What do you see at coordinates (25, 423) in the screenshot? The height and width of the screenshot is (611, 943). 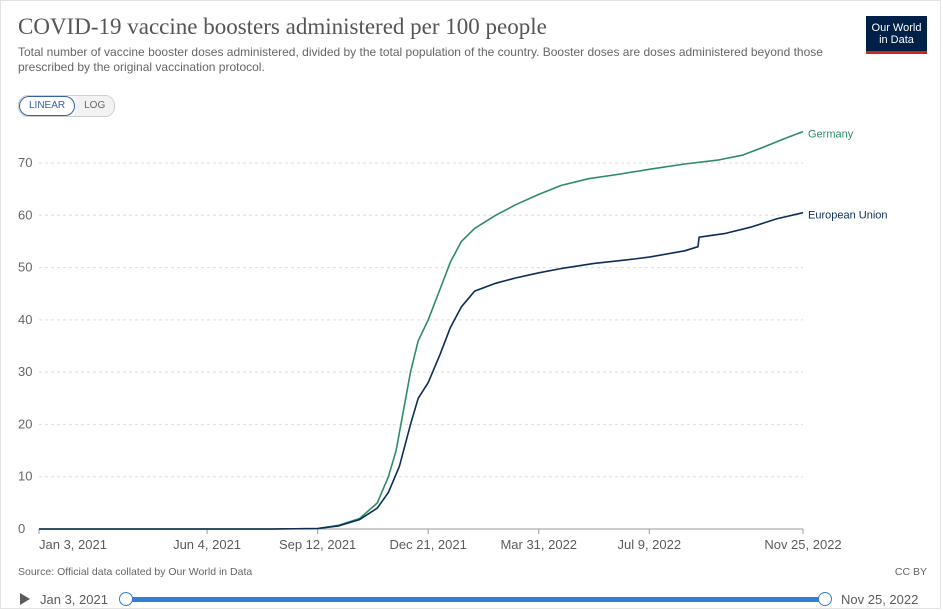 I see `y-tick-label: 20` at bounding box center [25, 423].